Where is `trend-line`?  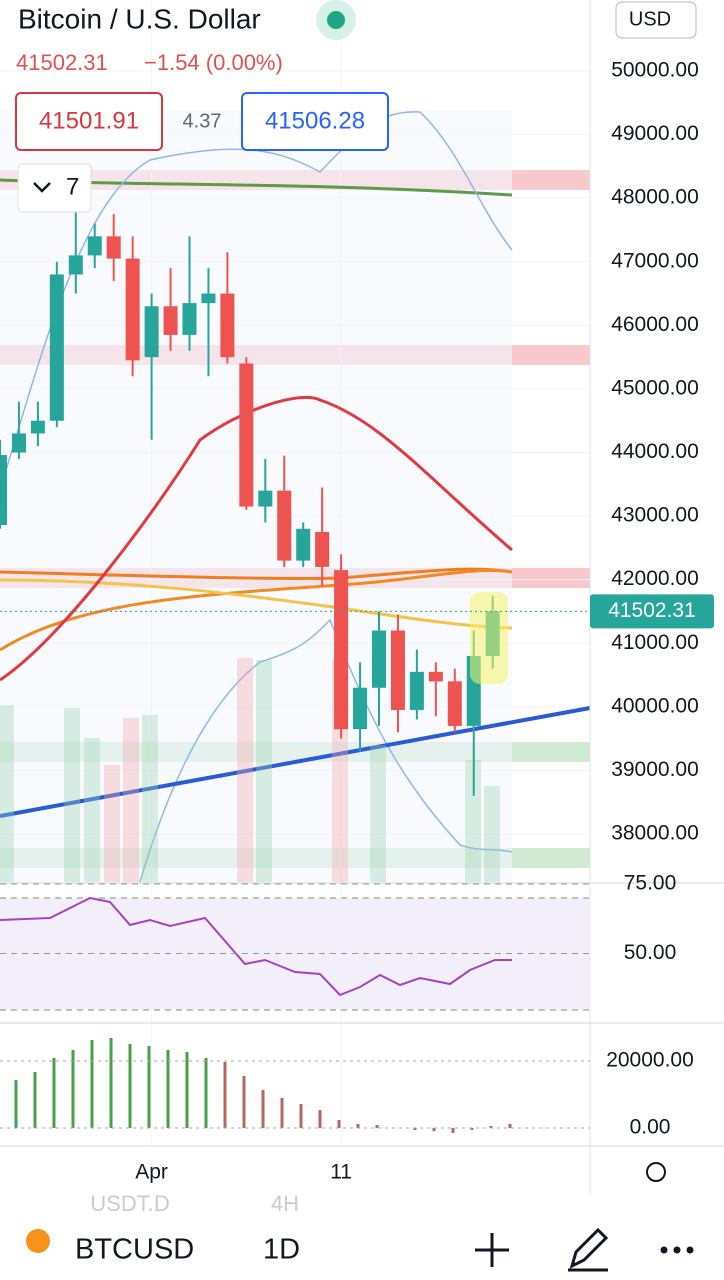
trend-line is located at coordinates (295, 762).